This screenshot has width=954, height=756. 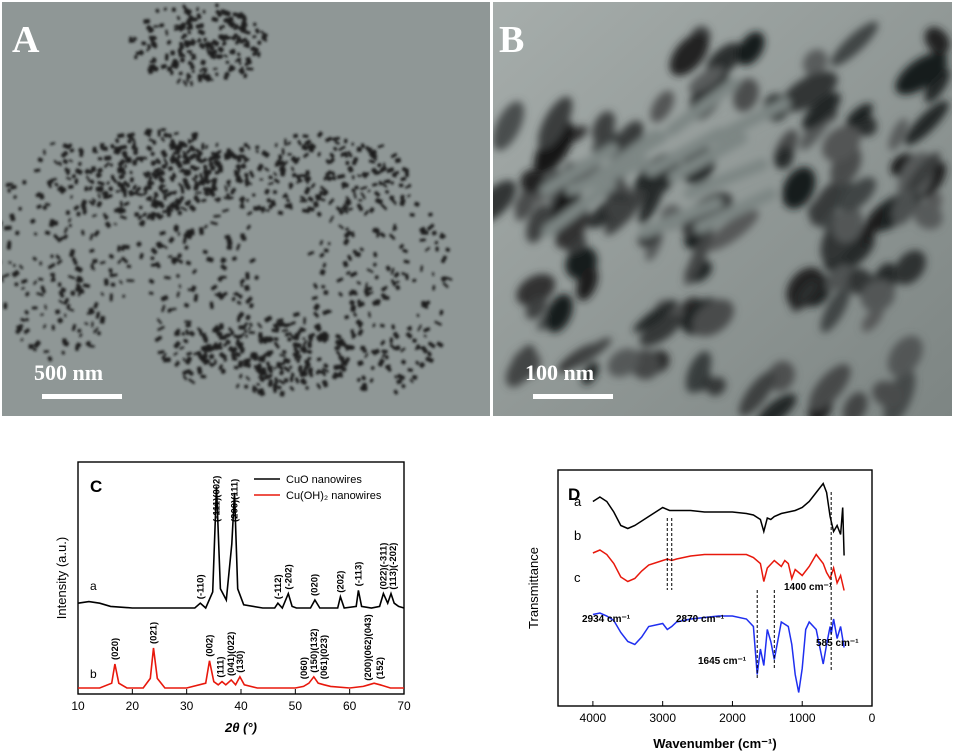 What do you see at coordinates (512, 40) in the screenshot?
I see `panel-letter-b: B` at bounding box center [512, 40].